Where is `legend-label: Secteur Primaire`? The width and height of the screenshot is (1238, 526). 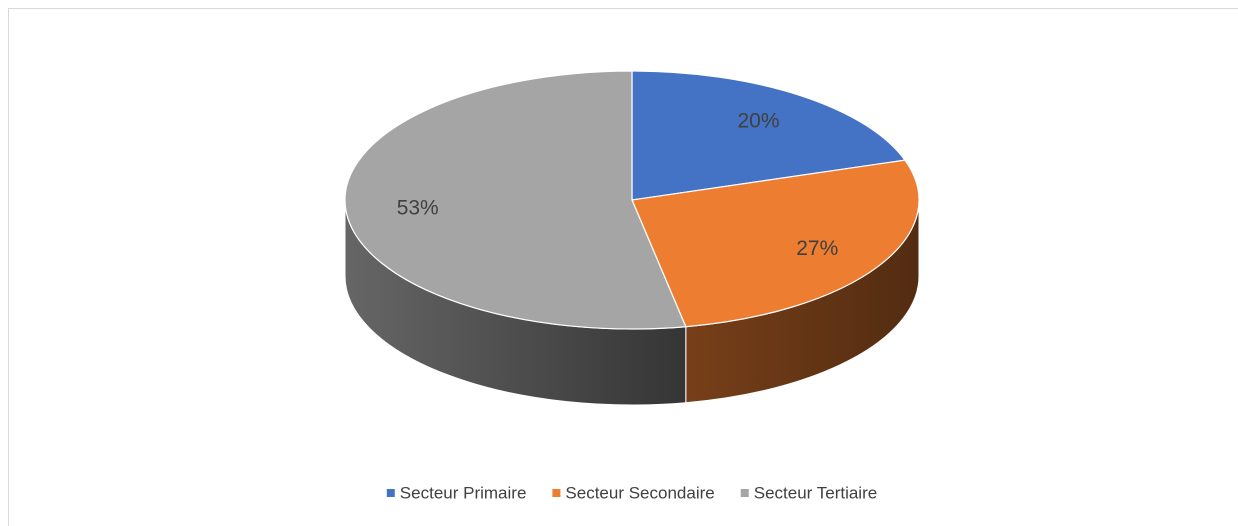
legend-label: Secteur Primaire is located at coordinates (463, 492).